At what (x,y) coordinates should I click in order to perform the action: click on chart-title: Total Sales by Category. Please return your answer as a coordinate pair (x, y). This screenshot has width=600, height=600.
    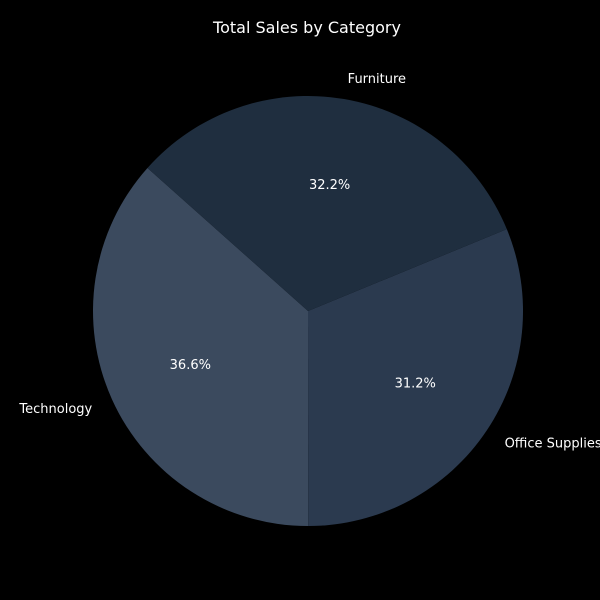
    Looking at the image, I should click on (306, 27).